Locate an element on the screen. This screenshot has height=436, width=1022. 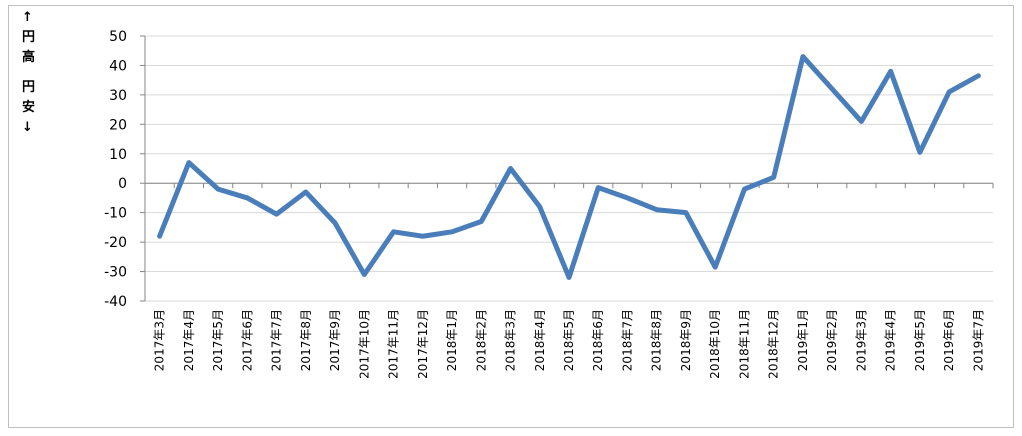
x-tick-label: 2017年12月 is located at coordinates (423, 344).